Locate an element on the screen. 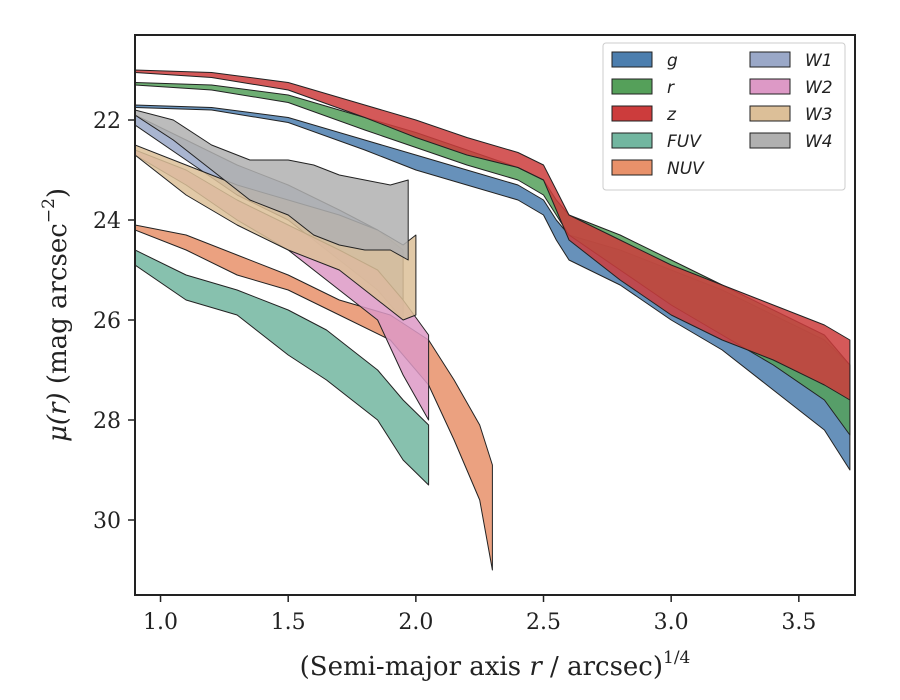  y-tick-label: 30 is located at coordinates (107, 521).